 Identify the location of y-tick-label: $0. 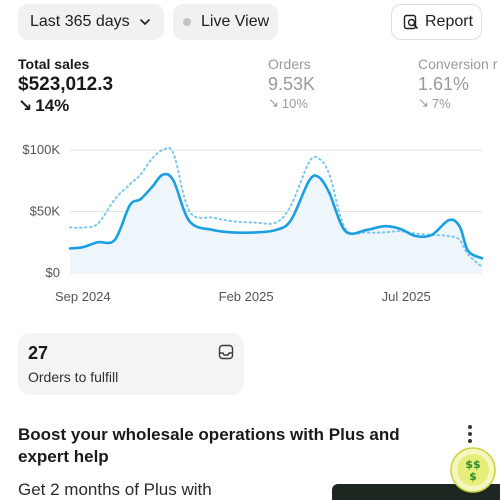
(53, 272).